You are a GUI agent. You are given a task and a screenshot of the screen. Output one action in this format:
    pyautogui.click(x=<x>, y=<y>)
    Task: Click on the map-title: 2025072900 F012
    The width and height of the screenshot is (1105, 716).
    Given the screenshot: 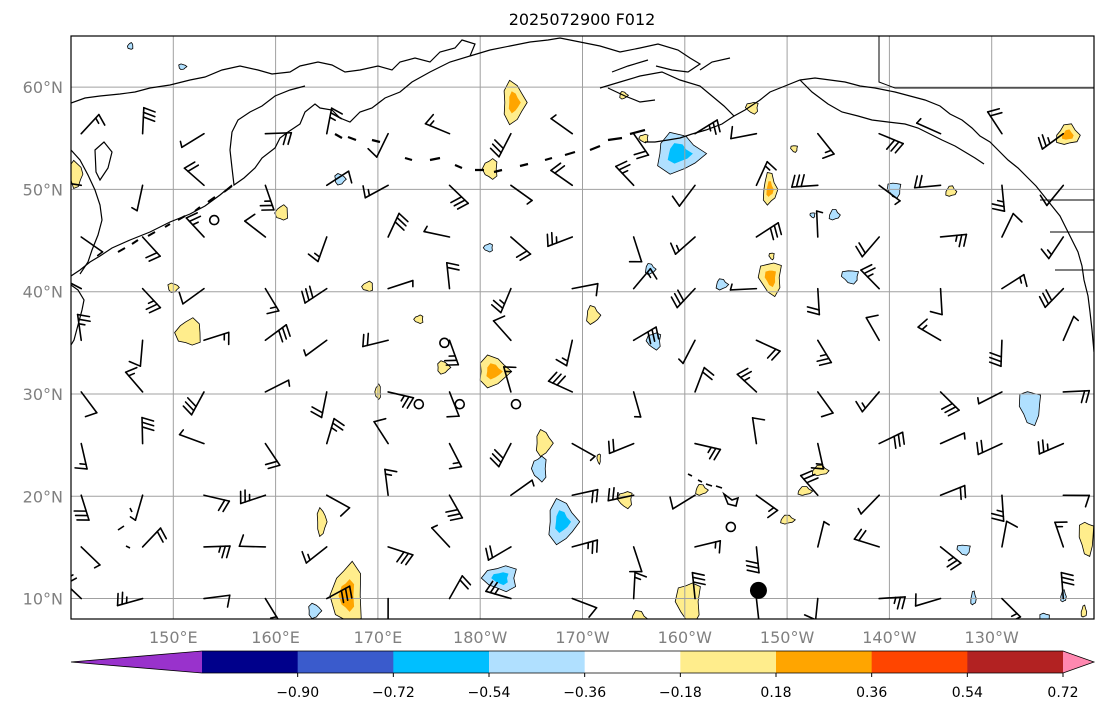 What is the action you would take?
    pyautogui.click(x=582, y=19)
    